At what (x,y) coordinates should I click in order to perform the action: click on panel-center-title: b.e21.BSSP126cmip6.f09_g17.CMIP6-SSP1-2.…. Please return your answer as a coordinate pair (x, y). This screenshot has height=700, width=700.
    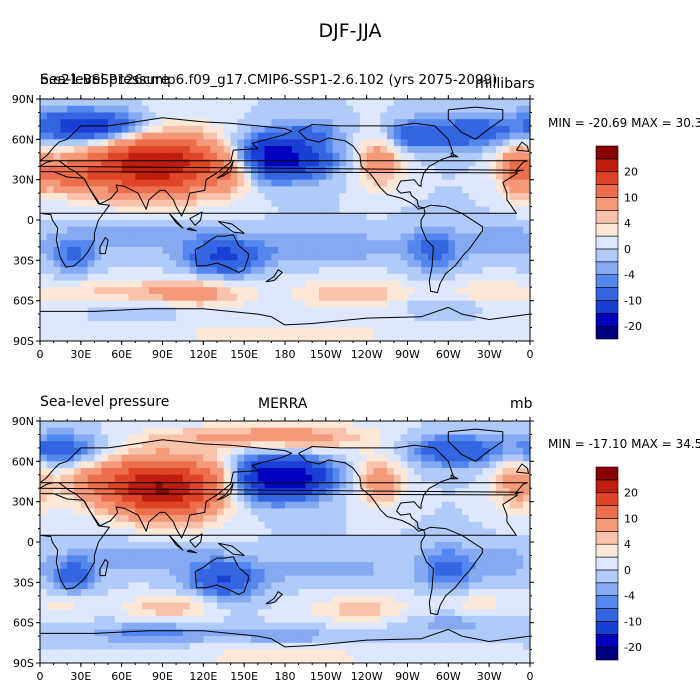
    Looking at the image, I should click on (269, 80).